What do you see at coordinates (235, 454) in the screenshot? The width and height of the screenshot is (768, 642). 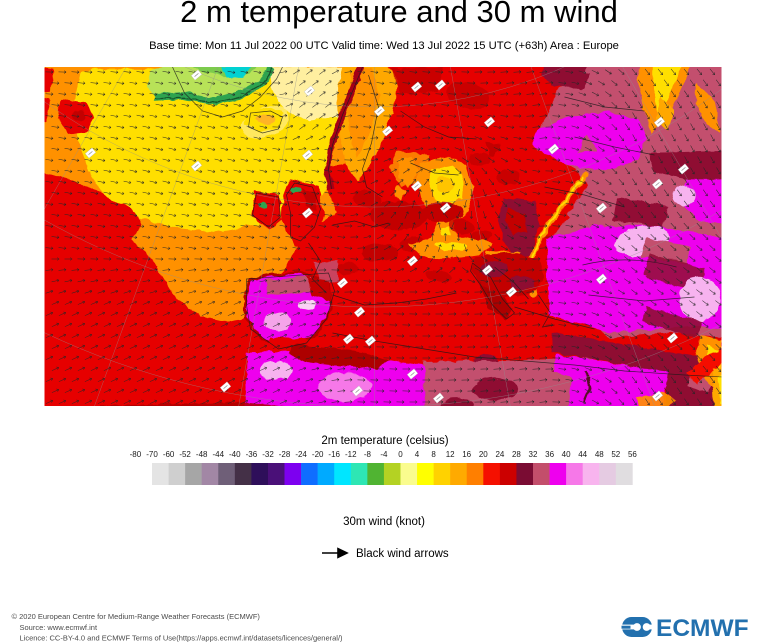 I see `svg-text: -40` at bounding box center [235, 454].